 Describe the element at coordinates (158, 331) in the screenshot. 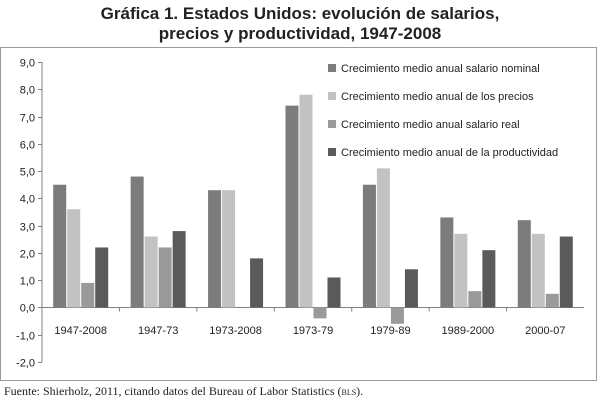

I see `x-tick-label: 1947-73` at that location.